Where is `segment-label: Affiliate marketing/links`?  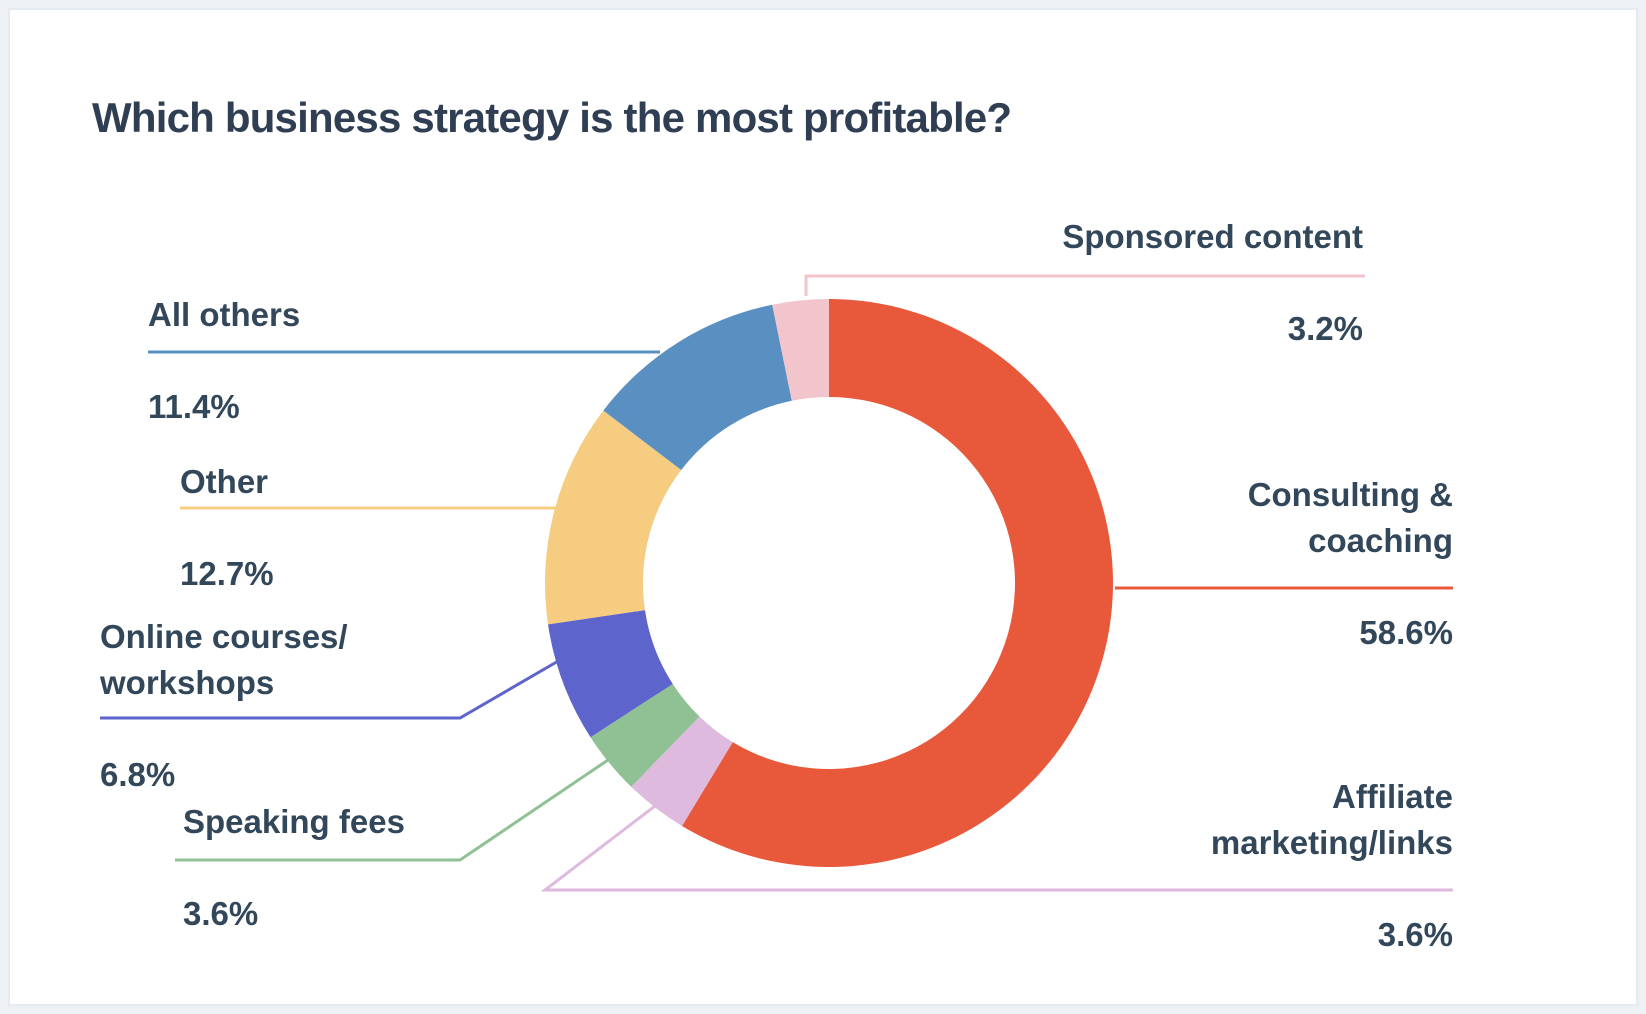 segment-label: Affiliate marketing/links is located at coordinates (1331, 819).